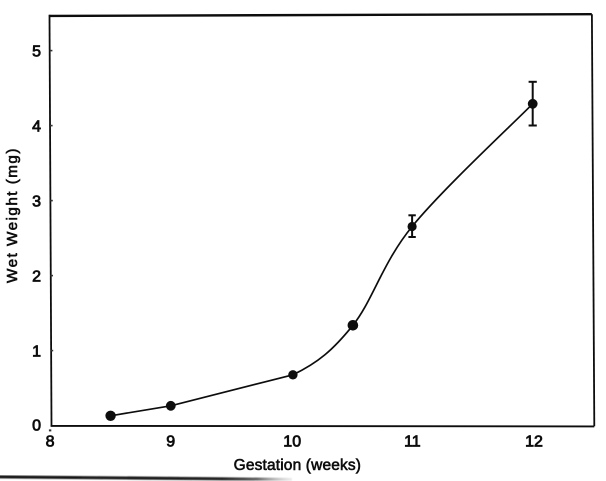 The image size is (606, 481). What do you see at coordinates (292, 441) in the screenshot?
I see `svg-text: 10` at bounding box center [292, 441].